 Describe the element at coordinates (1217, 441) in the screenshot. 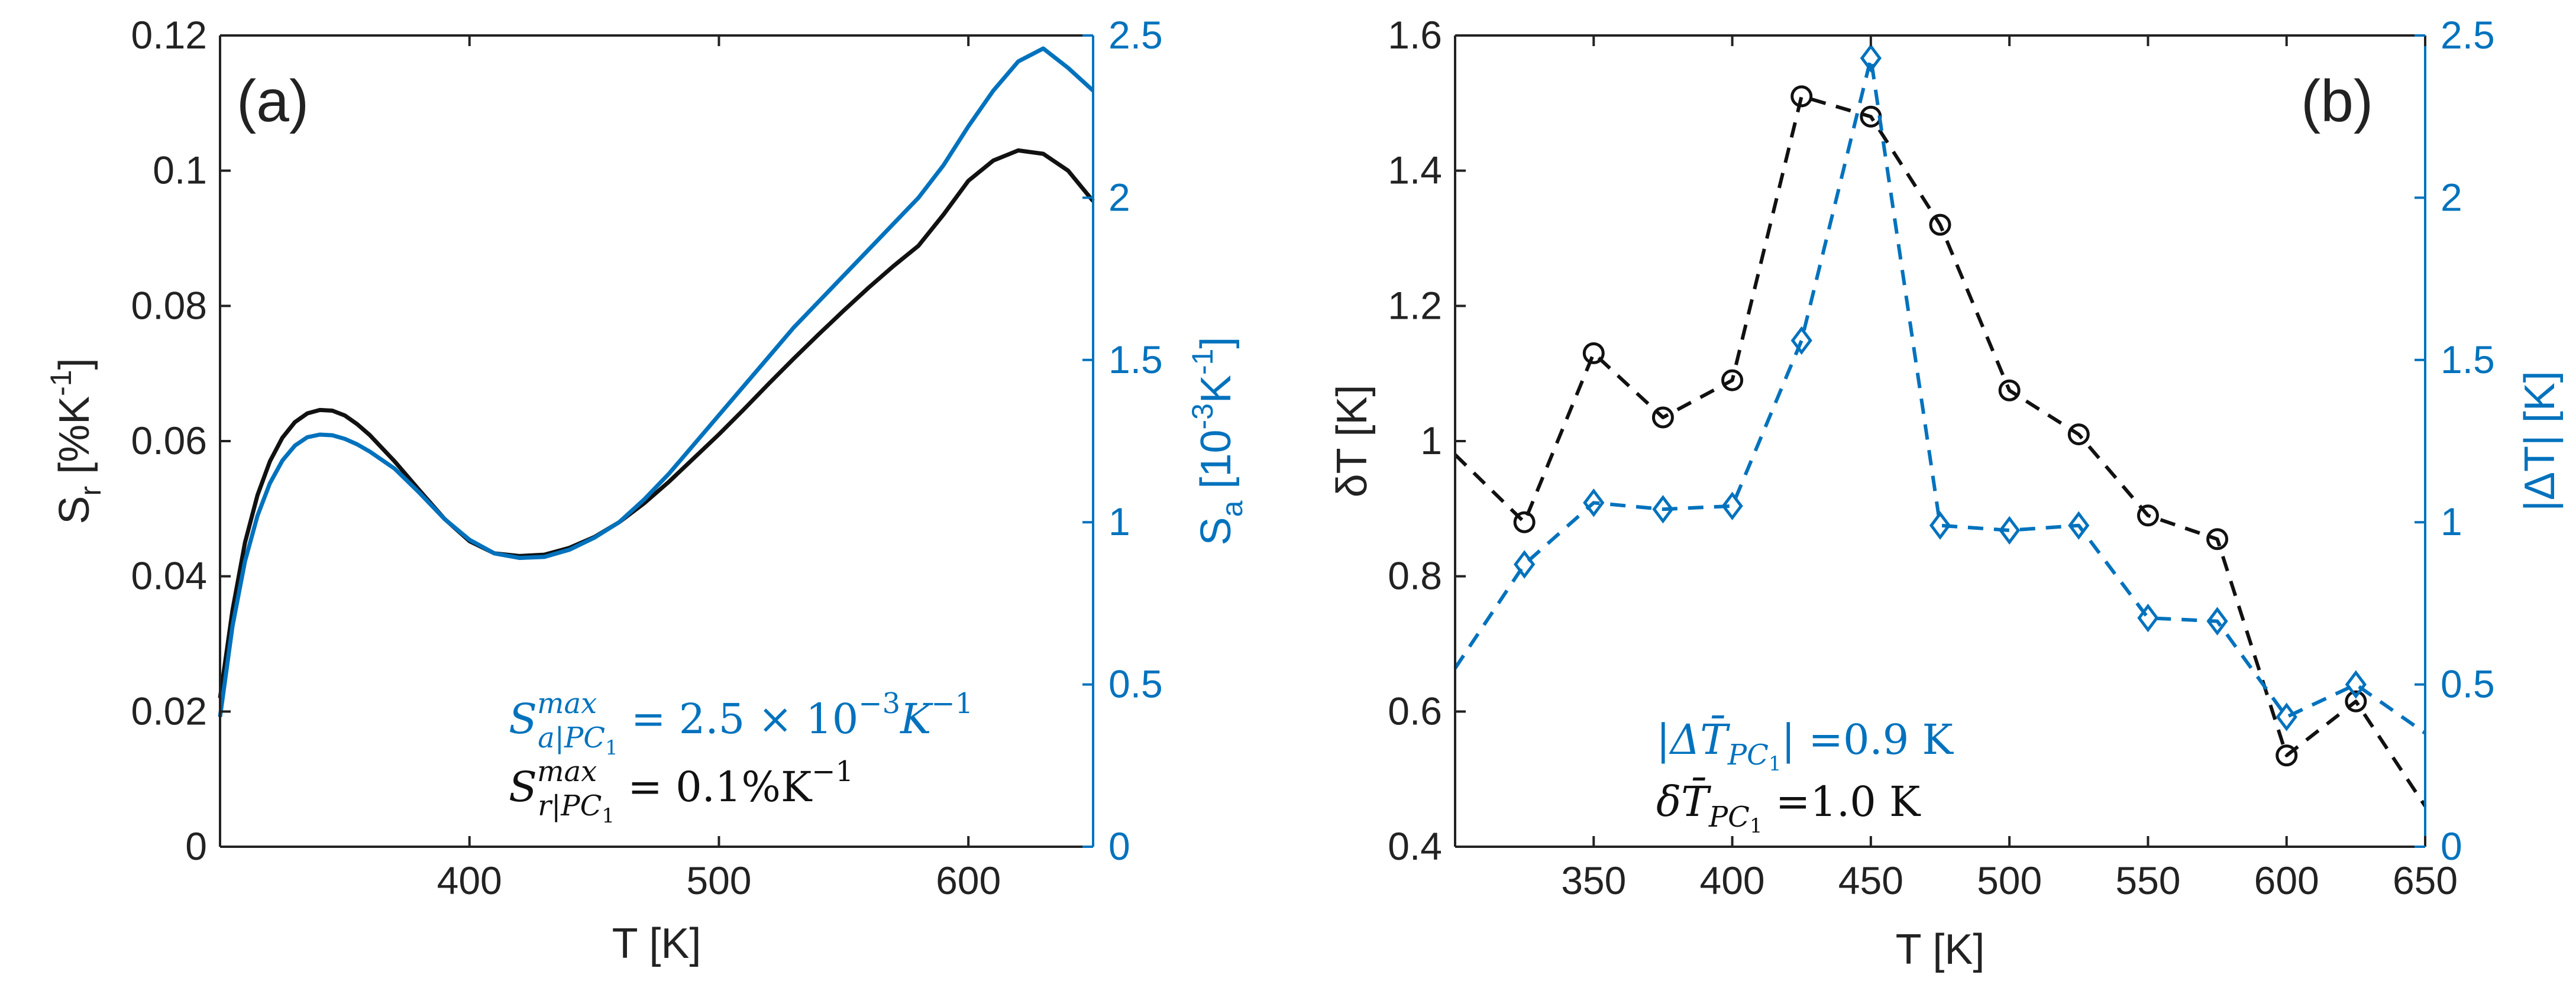

I see `panel-a-ylabel-right: Sa [10-3K-1]` at that location.